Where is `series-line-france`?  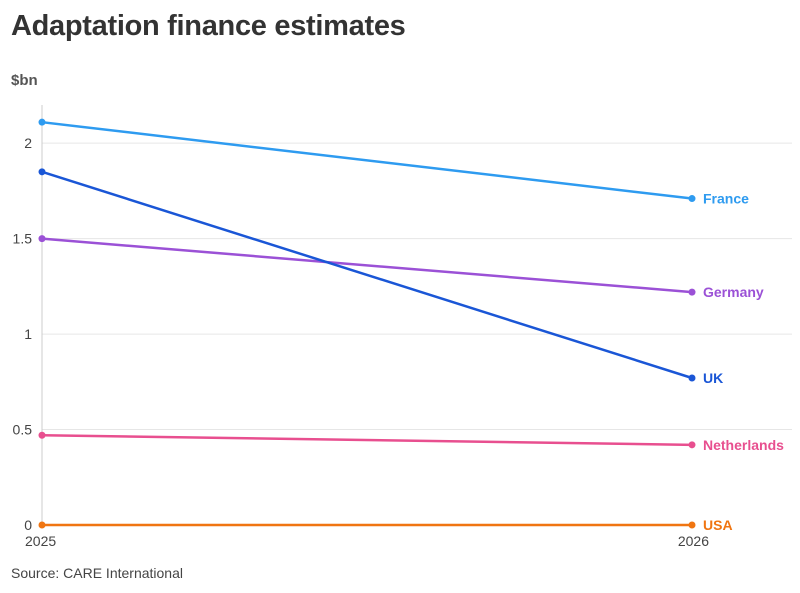 series-line-france is located at coordinates (367, 160).